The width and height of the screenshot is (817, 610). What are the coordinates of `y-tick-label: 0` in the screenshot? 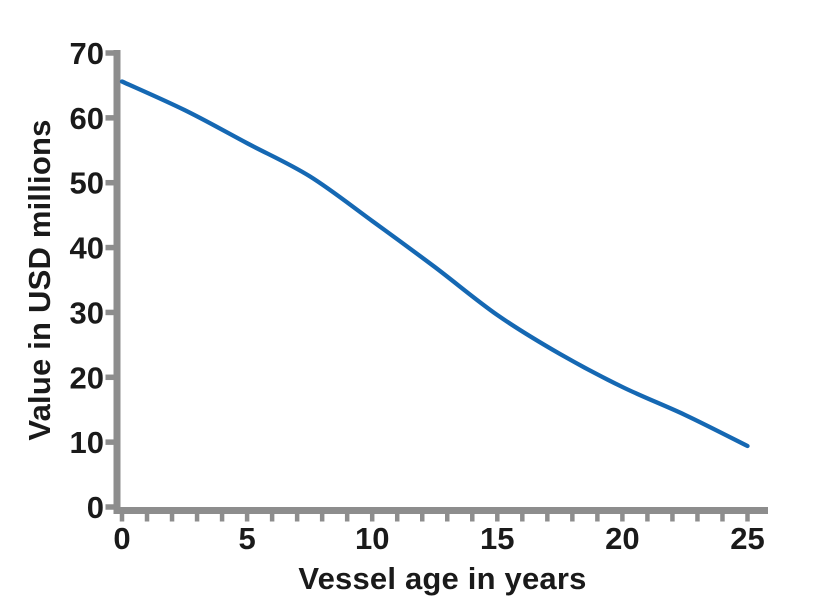 It's located at (95, 507).